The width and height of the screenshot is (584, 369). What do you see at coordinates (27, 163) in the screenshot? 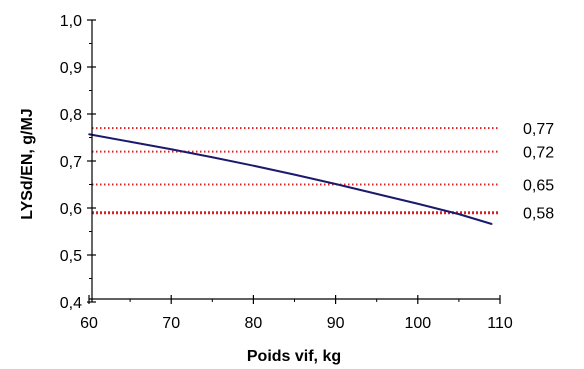
I see `y-axis-title: LYSd/EN, g/MJ` at bounding box center [27, 163].